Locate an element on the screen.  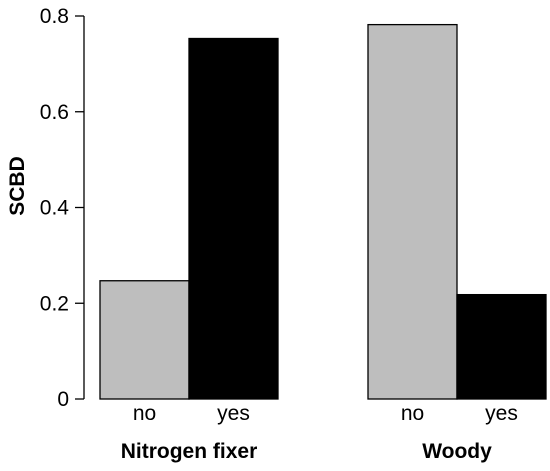
group-label: Woody is located at coordinates (457, 451).